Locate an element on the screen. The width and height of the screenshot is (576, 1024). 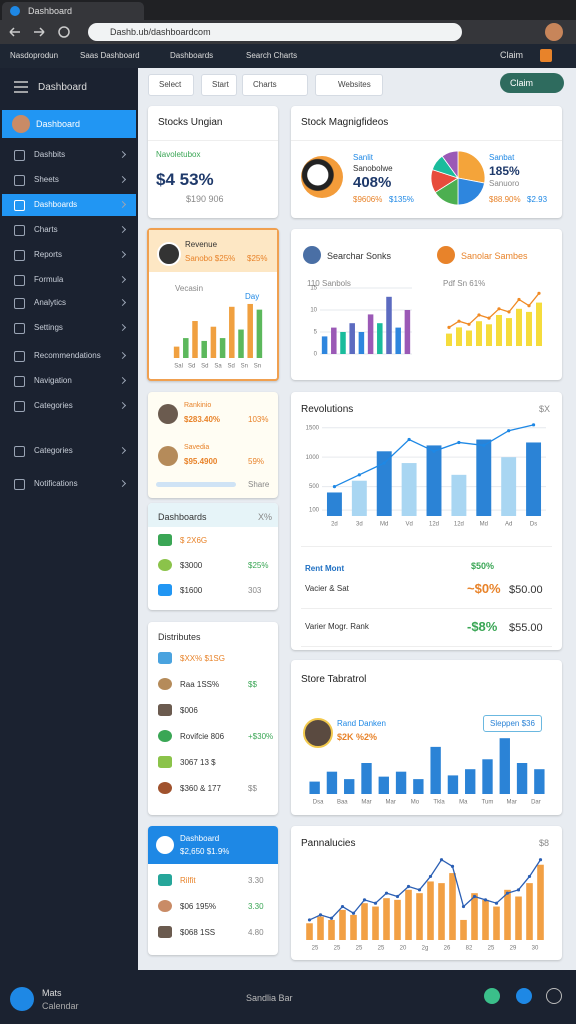
x-tick-label: Sd is located at coordinates (204, 367).